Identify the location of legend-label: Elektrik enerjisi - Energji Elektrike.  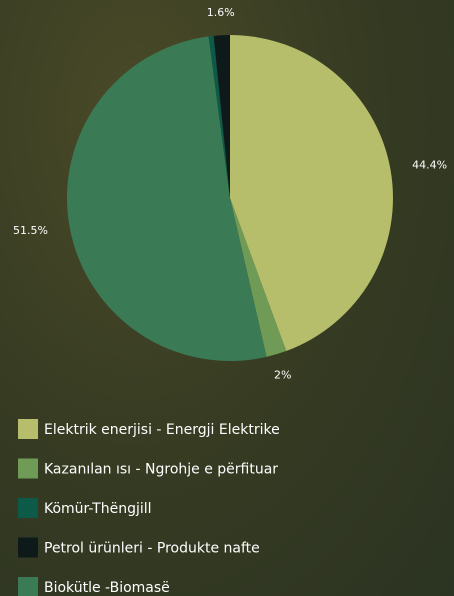
(162, 430).